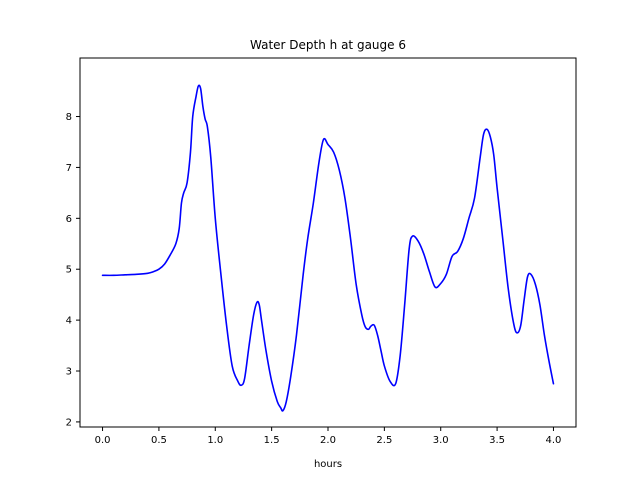  I want to click on x-axis: 0.0 0.5 1.0 1.5 2.0 2.5 3.0 3.5 4.0, so click(328, 436).